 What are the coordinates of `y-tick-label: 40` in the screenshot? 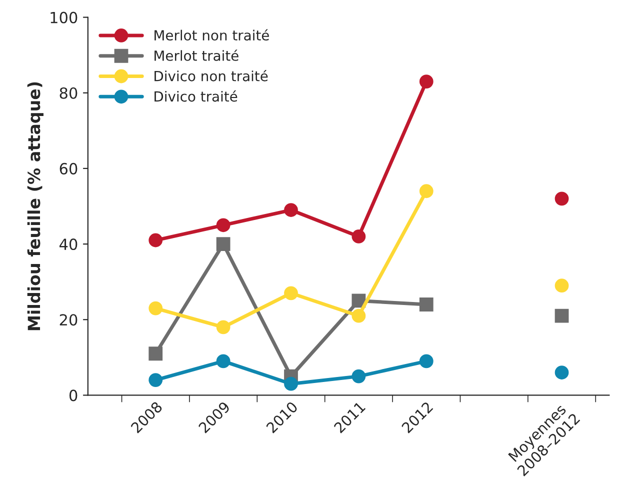 It's located at (69, 244).